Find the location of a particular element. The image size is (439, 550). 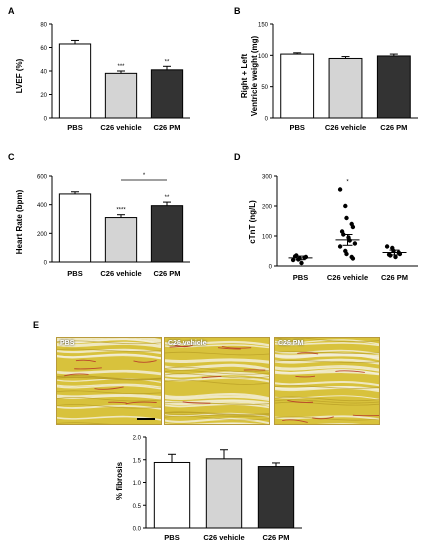

chart-c: 0 200 400 600 PBS **** C26 vehicle ** C26 PM * is located at coordinates (113, 225).